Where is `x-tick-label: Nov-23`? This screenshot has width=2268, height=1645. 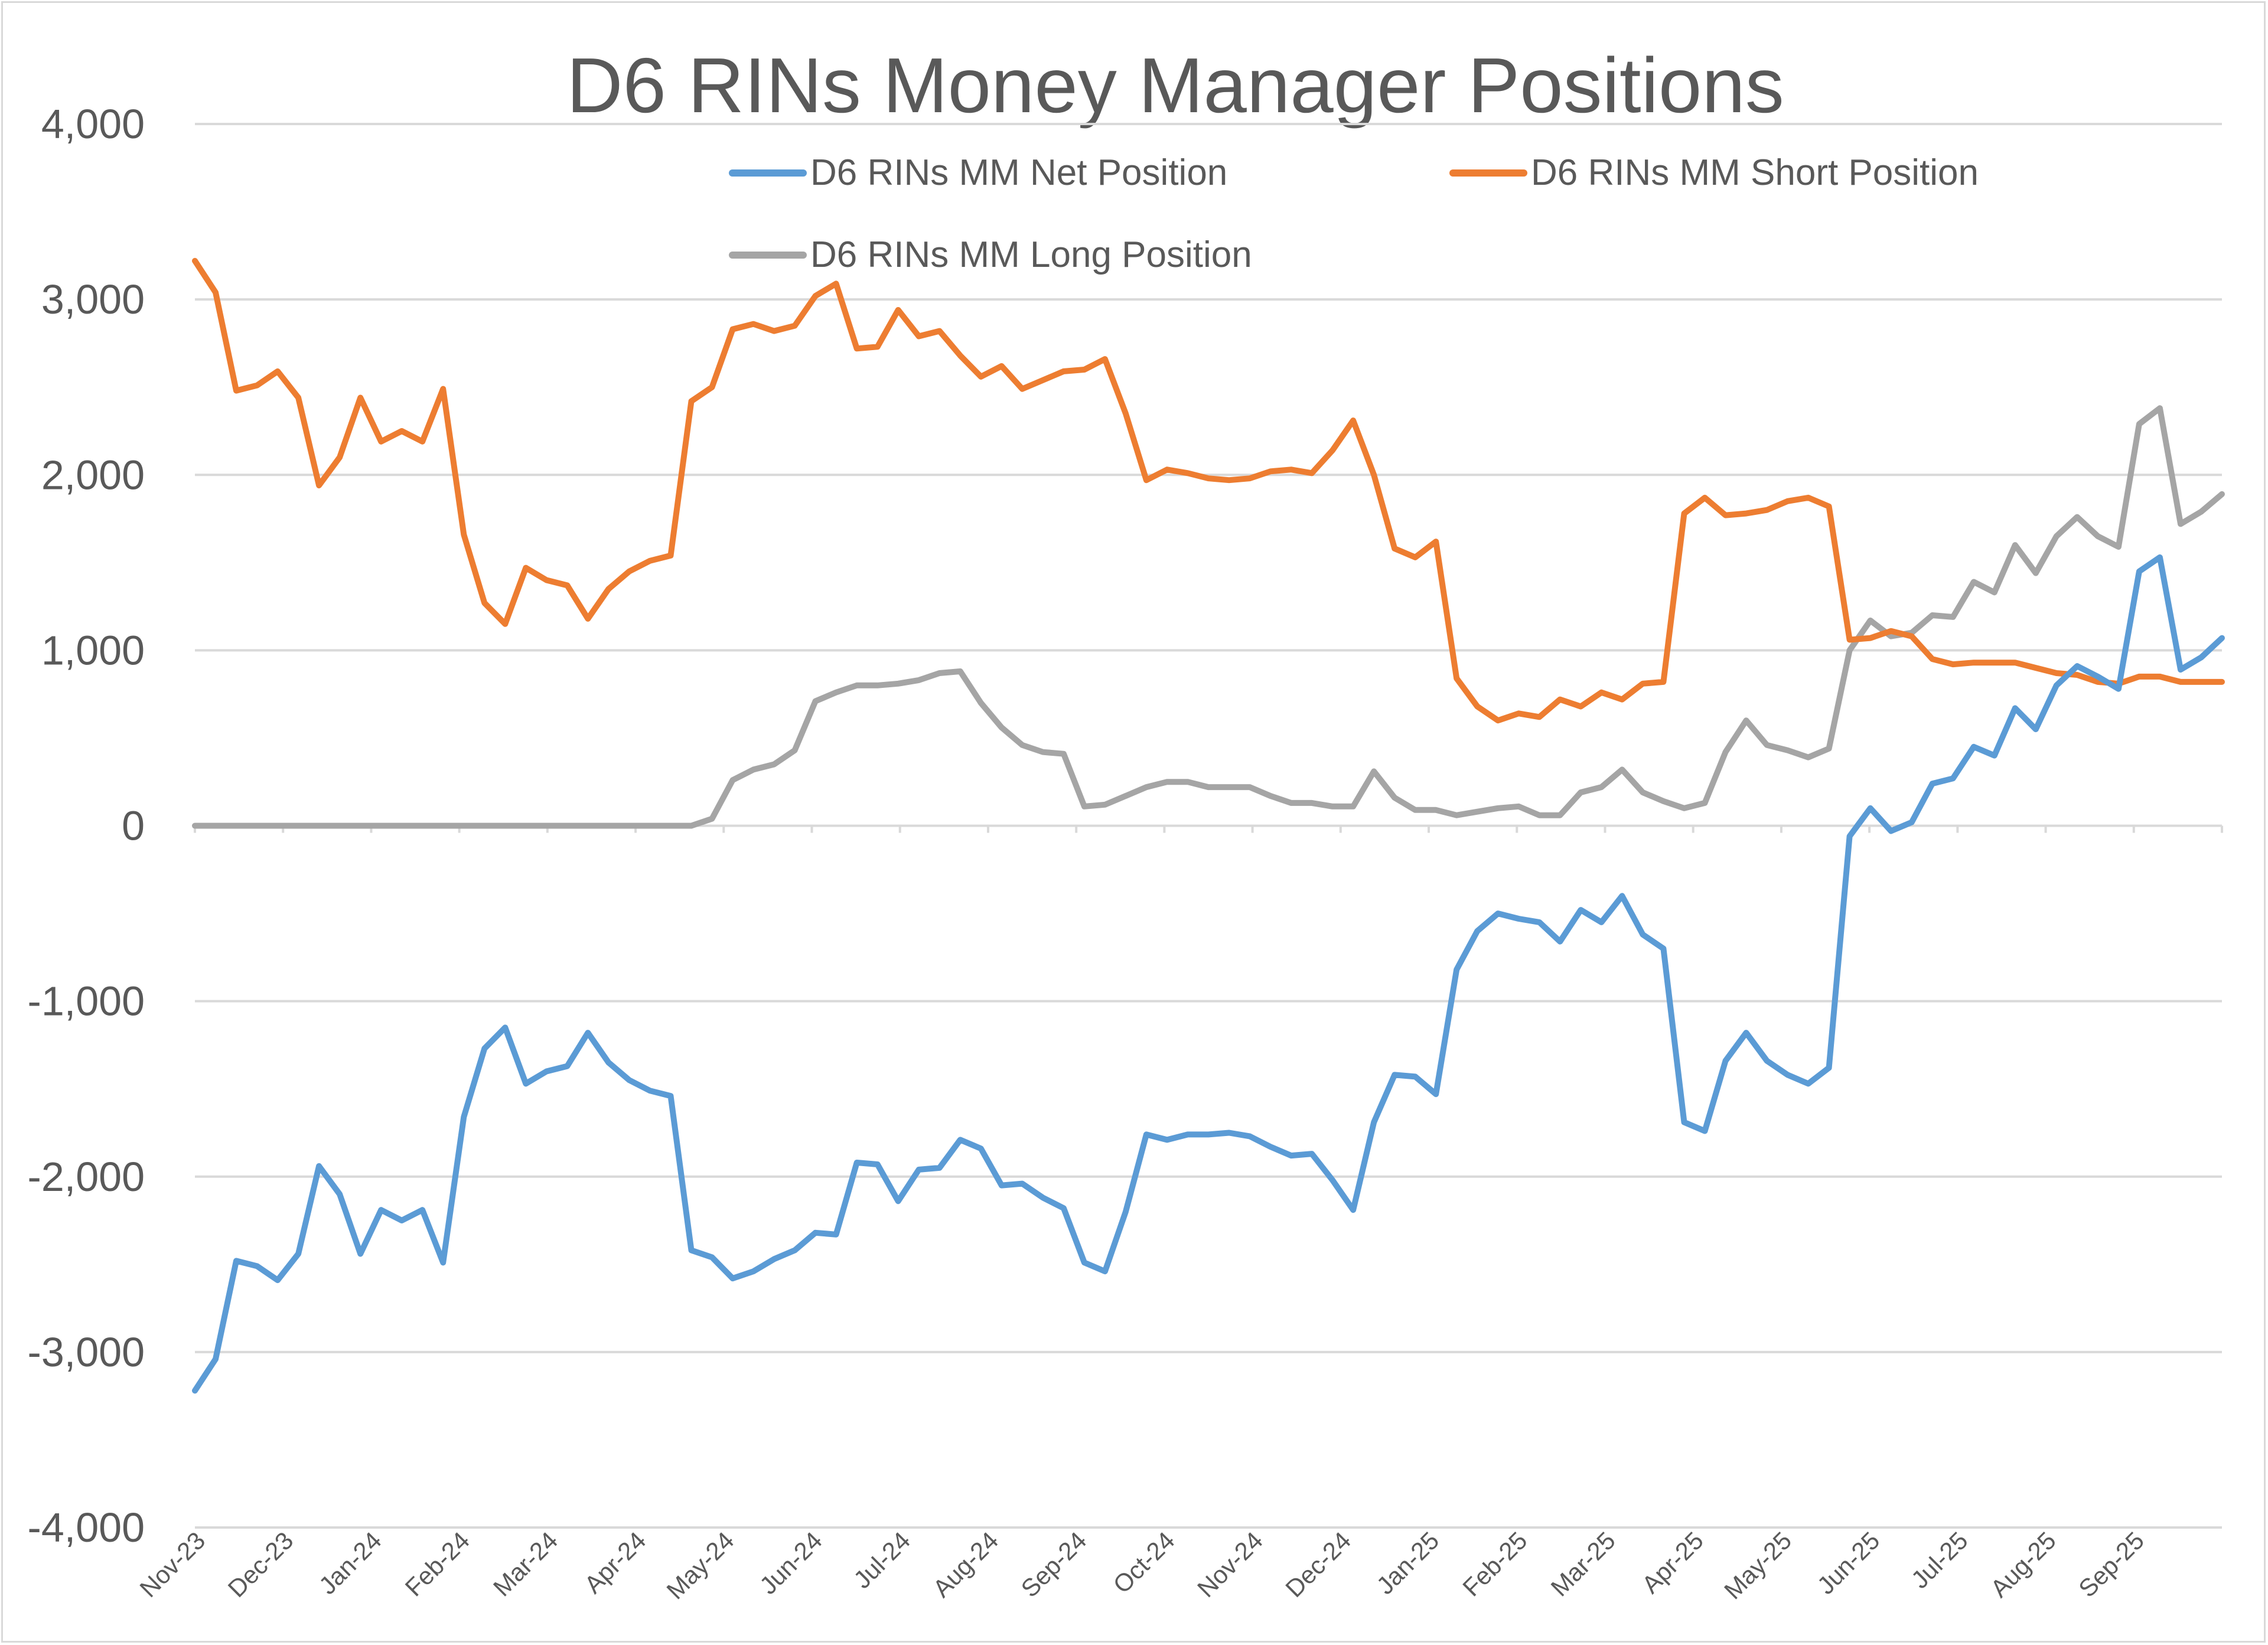
x-tick-label: Nov-23 is located at coordinates (172, 1564).